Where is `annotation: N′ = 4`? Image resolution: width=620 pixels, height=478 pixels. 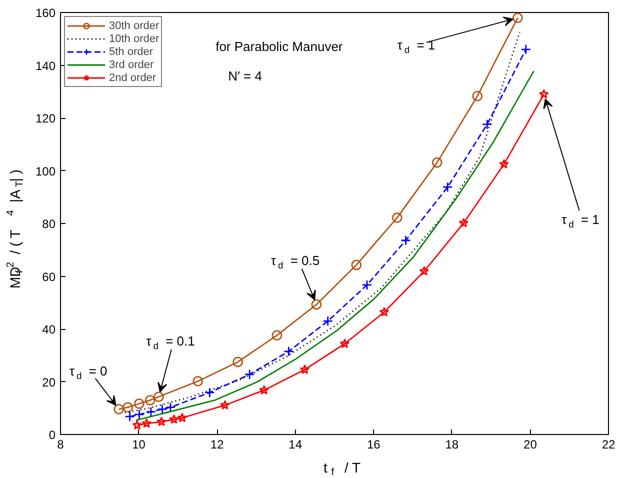 annotation: N′ = 4 is located at coordinates (245, 76).